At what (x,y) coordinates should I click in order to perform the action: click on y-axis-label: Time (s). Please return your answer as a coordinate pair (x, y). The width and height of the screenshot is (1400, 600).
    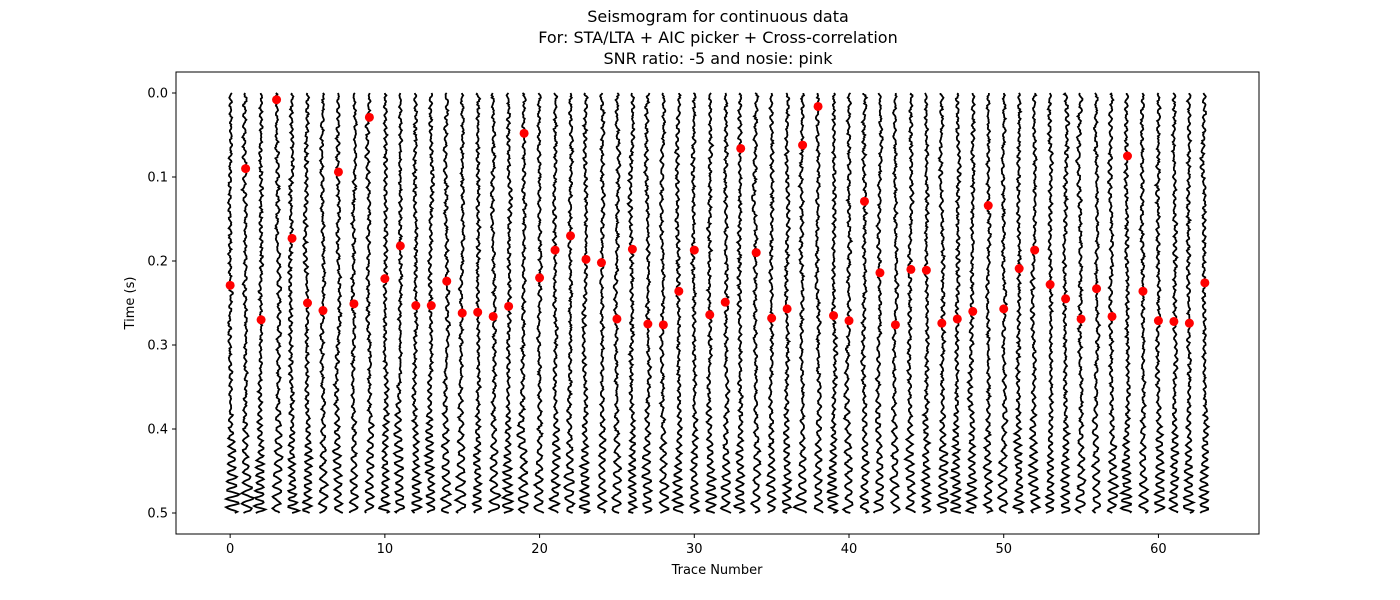
    Looking at the image, I should click on (130, 304).